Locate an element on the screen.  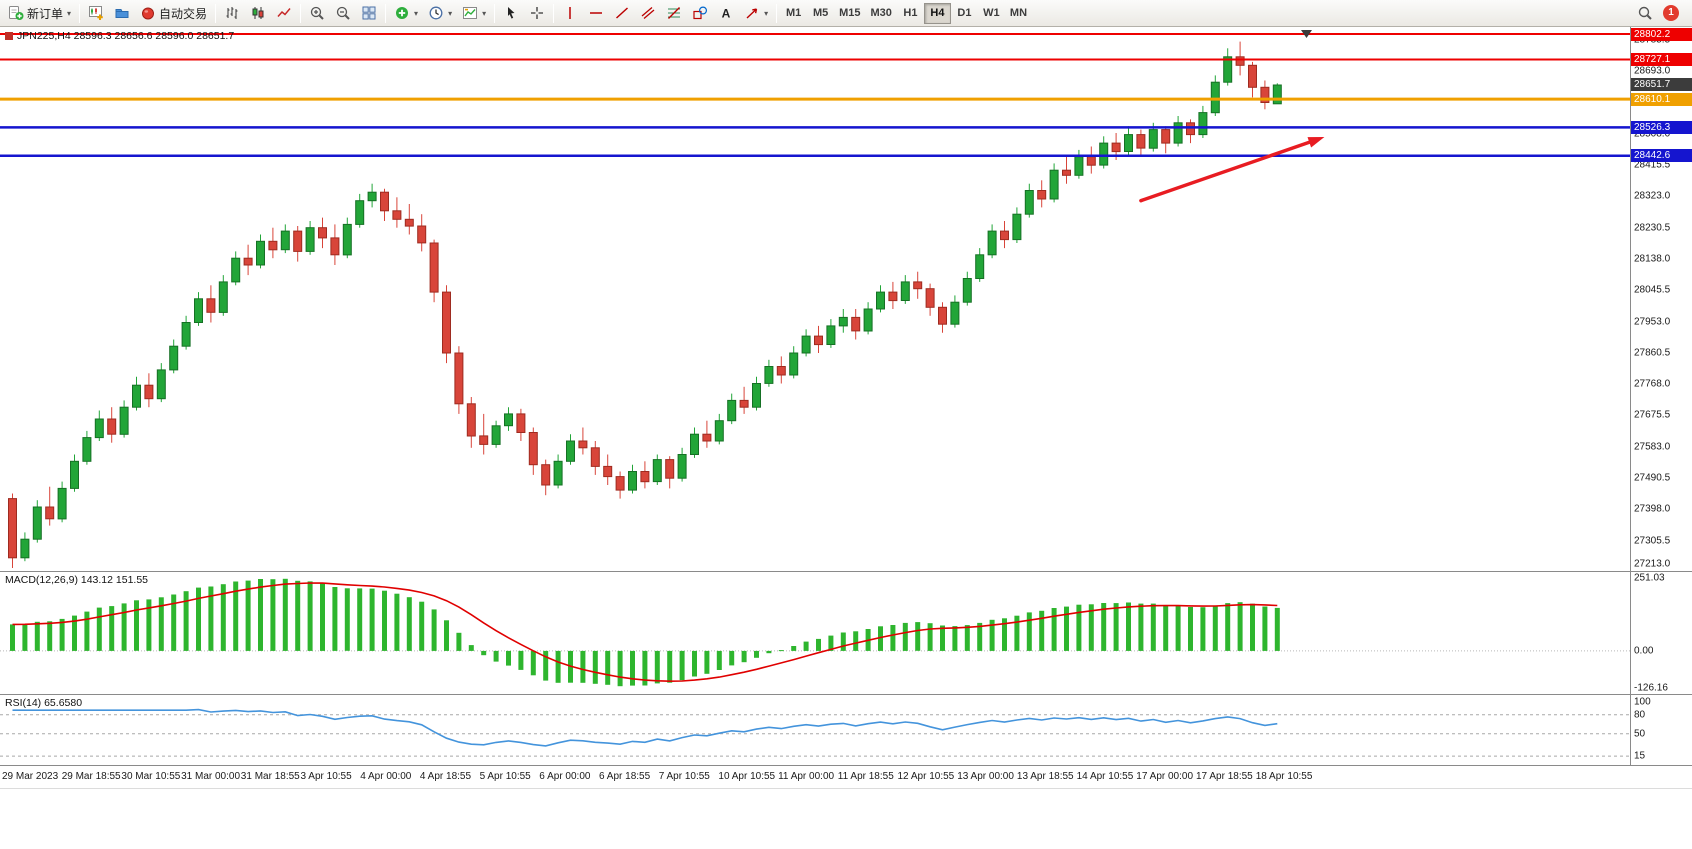
timeframe-m1: M1 is located at coordinates (793, 13).